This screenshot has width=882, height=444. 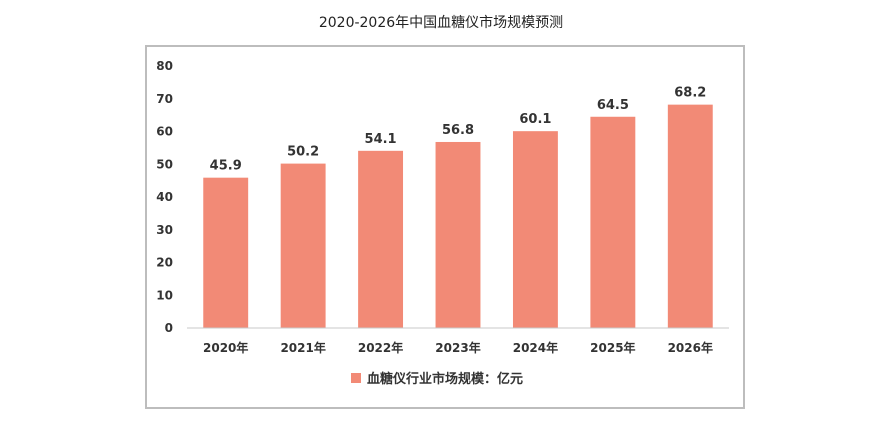 I want to click on x-axis-ticks: 2020年 2021年 2022年 2023年 2024年 2025年 2026年, so click(x=458, y=347).